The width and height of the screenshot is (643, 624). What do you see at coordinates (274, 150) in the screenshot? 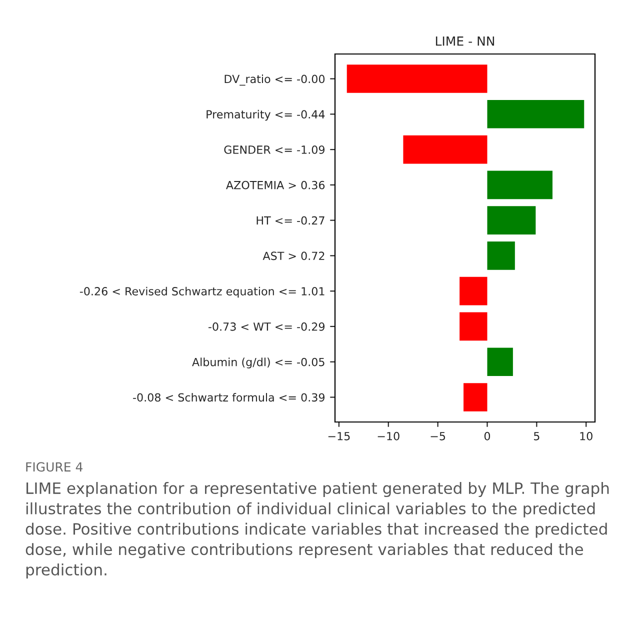
I see `y-tick-label: GENDER <= -1.09` at bounding box center [274, 150].